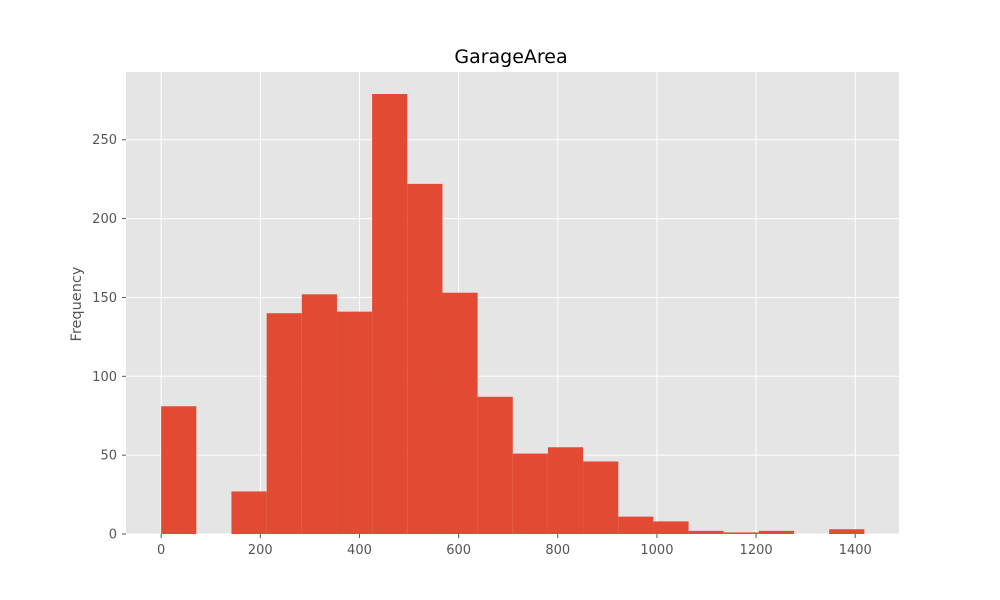  Describe the element at coordinates (260, 550) in the screenshot. I see `x-tick-label: 200` at that location.